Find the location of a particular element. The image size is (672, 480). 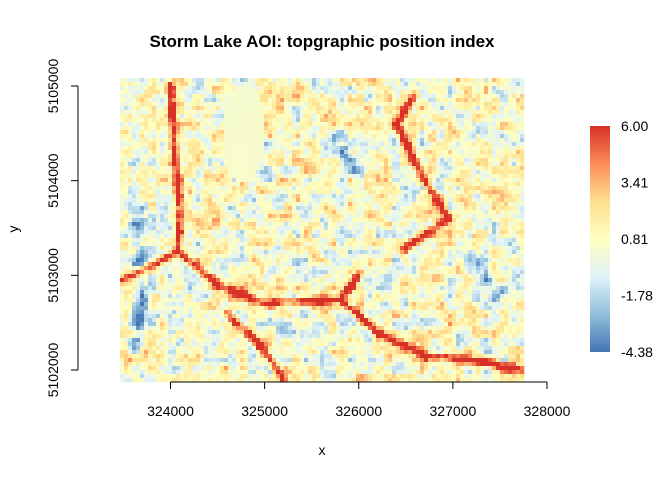

raster-cell-2063 is located at coordinates (294, 160).